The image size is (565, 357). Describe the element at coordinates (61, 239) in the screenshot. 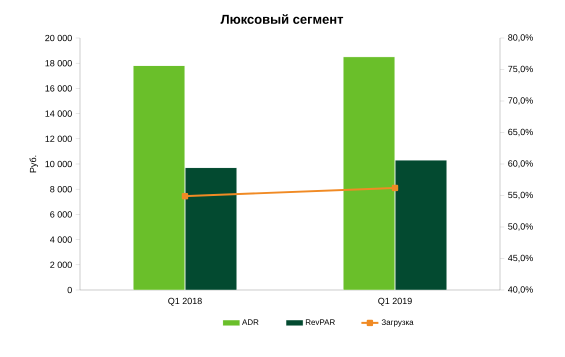

I see `y-tick-label: 4 000` at that location.